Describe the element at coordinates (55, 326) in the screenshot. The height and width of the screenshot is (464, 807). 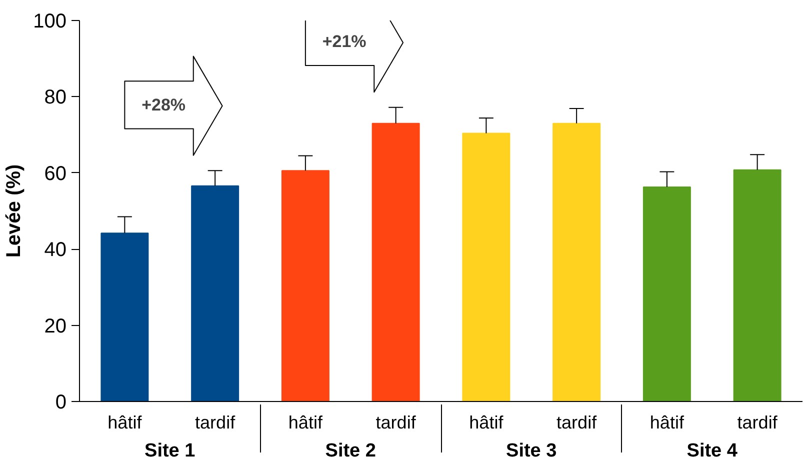
I see `y-tick-label: 20` at that location.